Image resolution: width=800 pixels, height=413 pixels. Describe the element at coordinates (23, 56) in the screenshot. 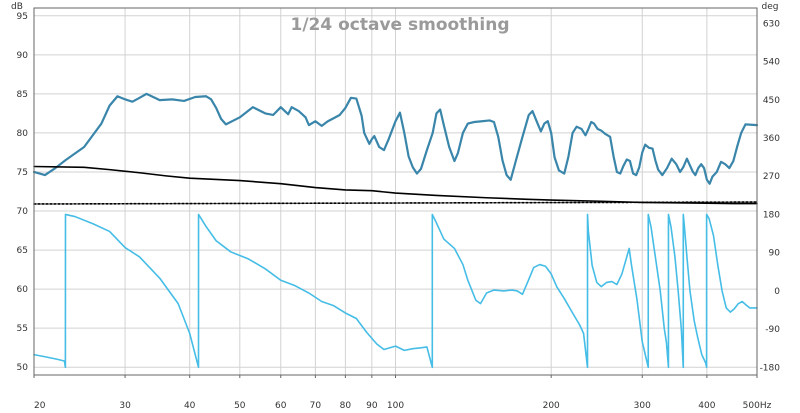

I see `y-left-tick-label: 90` at that location.